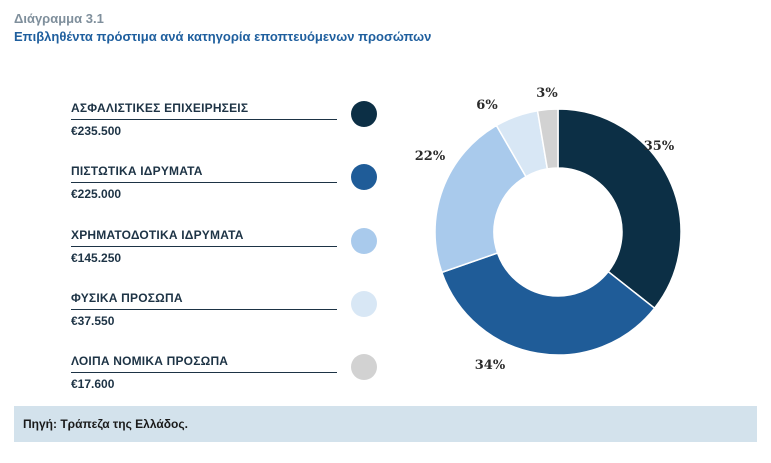 The height and width of the screenshot is (463, 771). I want to click on slice-percent-label: 3%, so click(547, 93).